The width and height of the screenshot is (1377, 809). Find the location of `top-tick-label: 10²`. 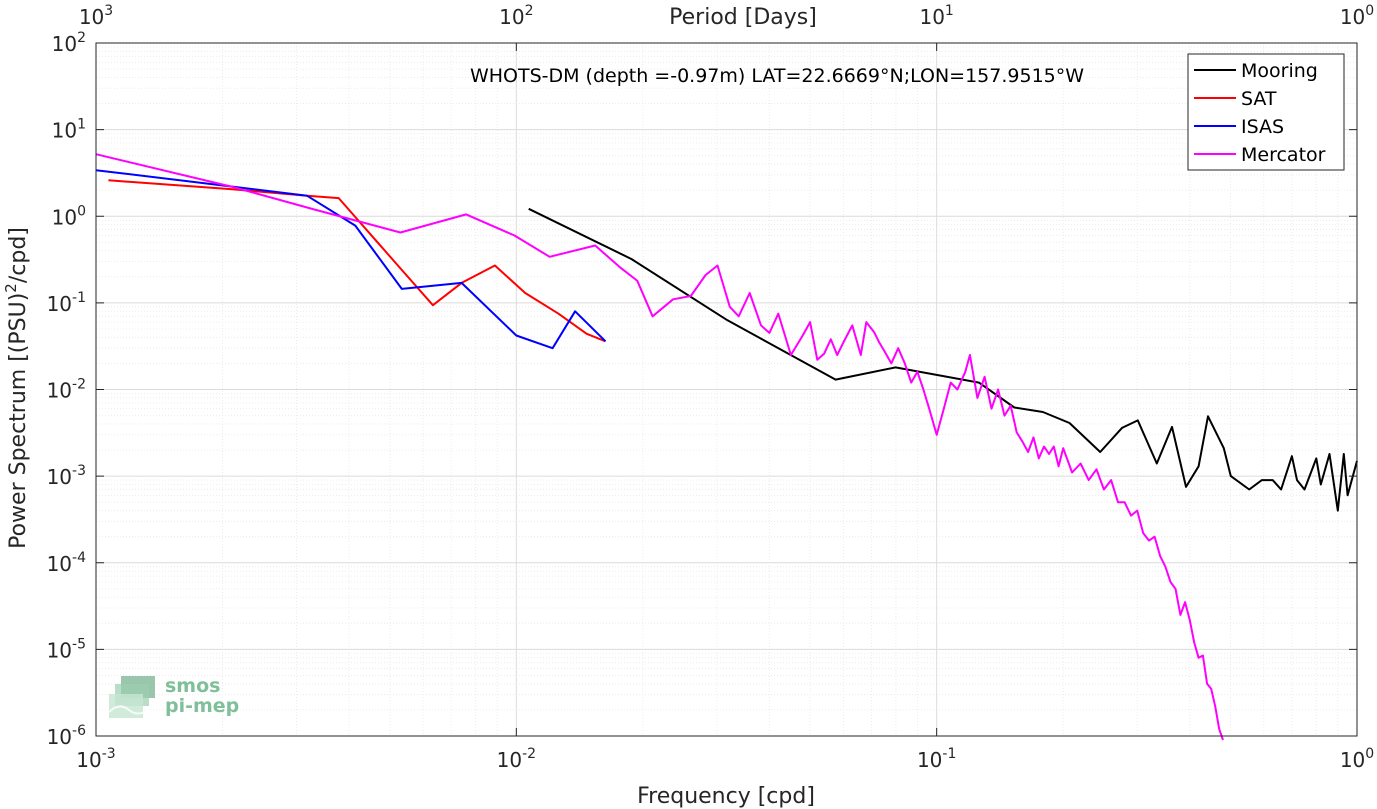

top-tick-label: 10² is located at coordinates (516, 16).